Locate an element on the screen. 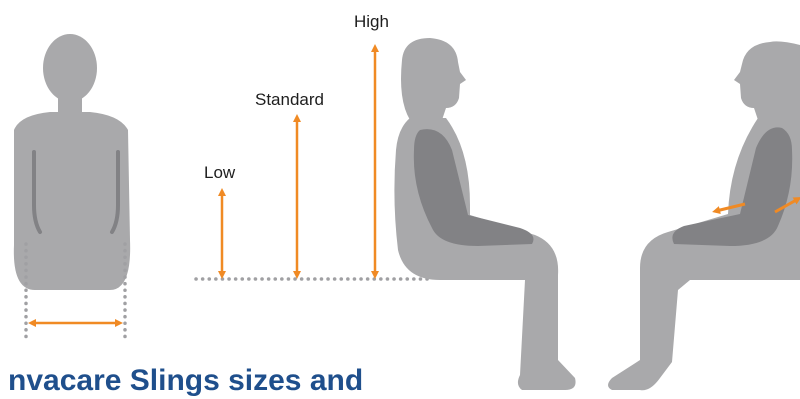 The image size is (800, 399). right-figure-head is located at coordinates (767, 80).